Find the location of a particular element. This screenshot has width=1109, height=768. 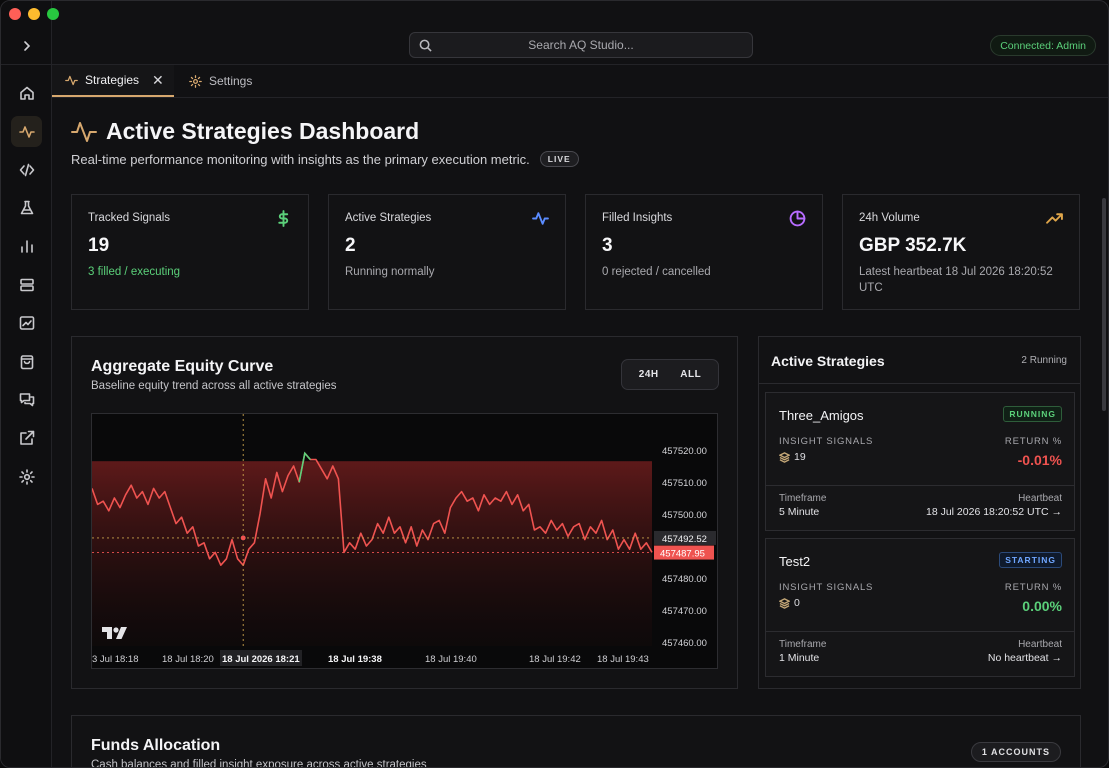

x-tick-label: 18 Jul 2026 18:21 is located at coordinates (261, 659).